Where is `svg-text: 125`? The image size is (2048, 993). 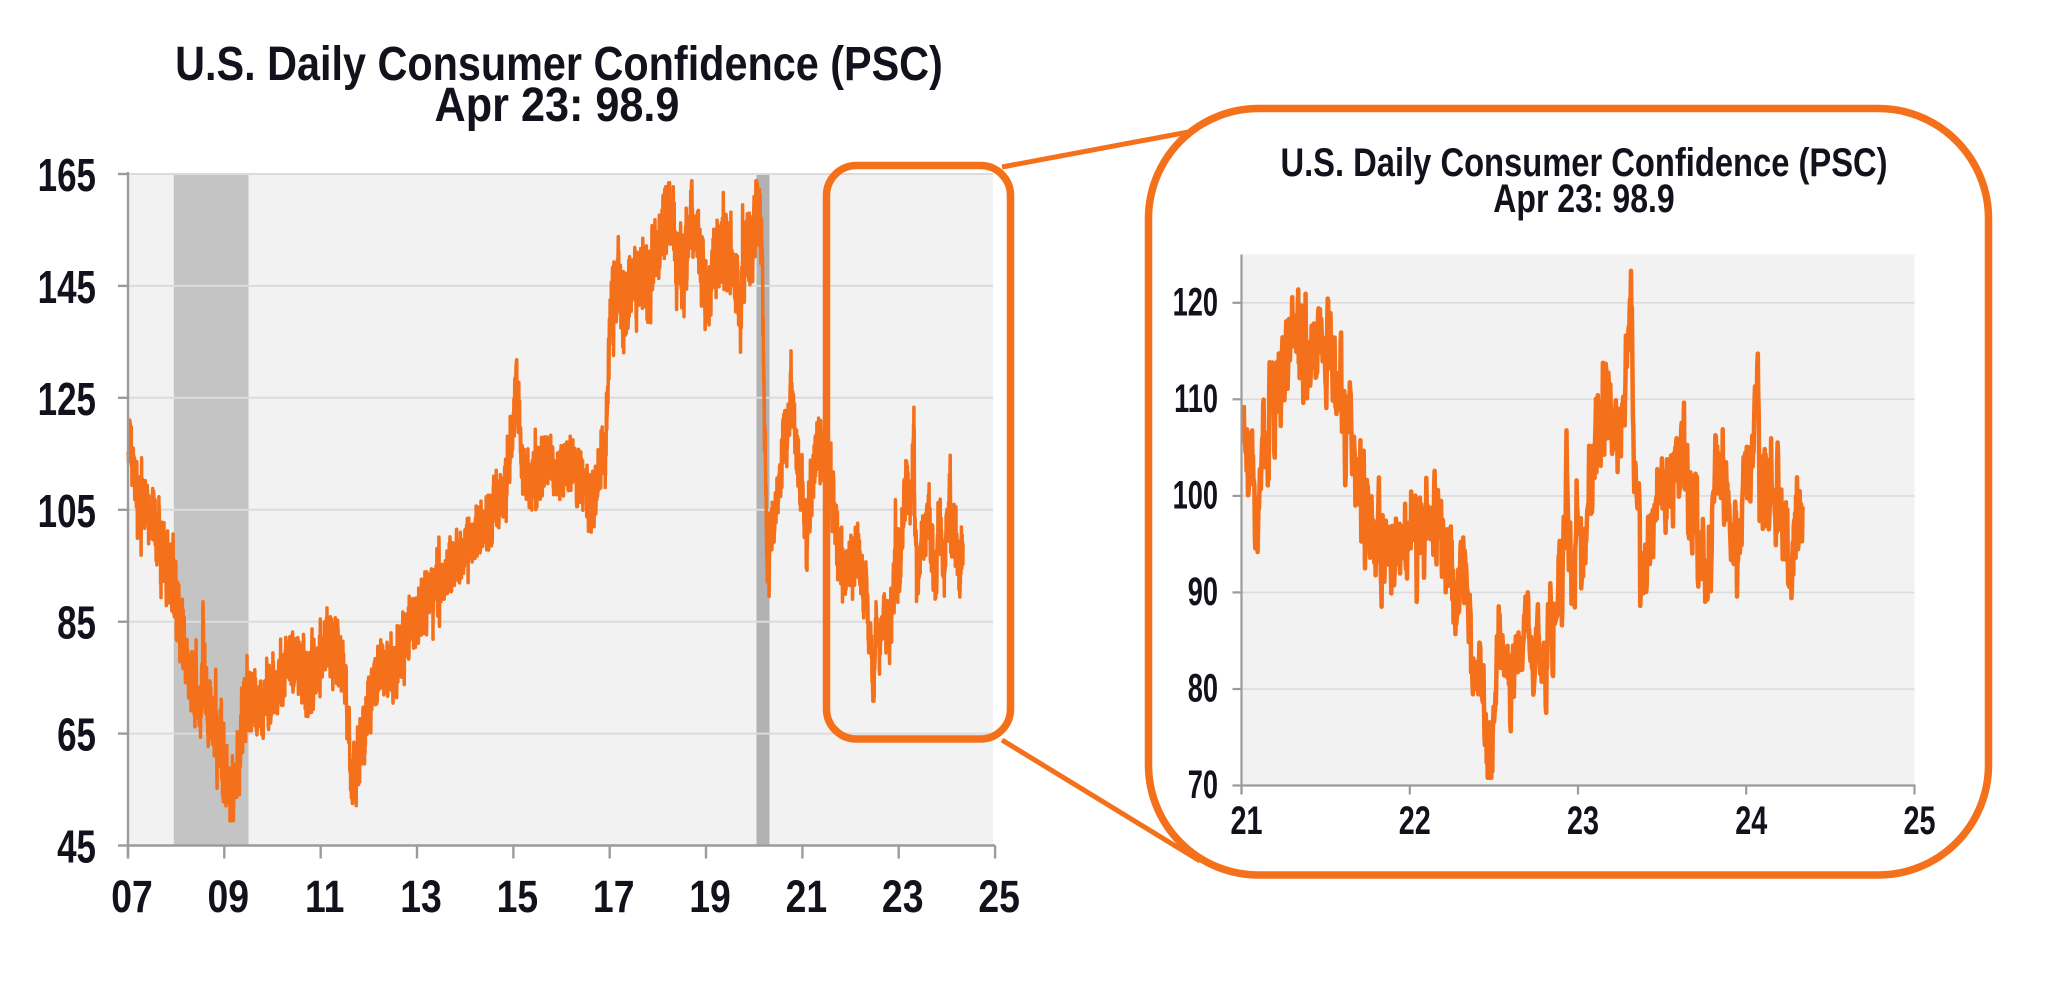
svg-text: 125 is located at coordinates (67, 399).